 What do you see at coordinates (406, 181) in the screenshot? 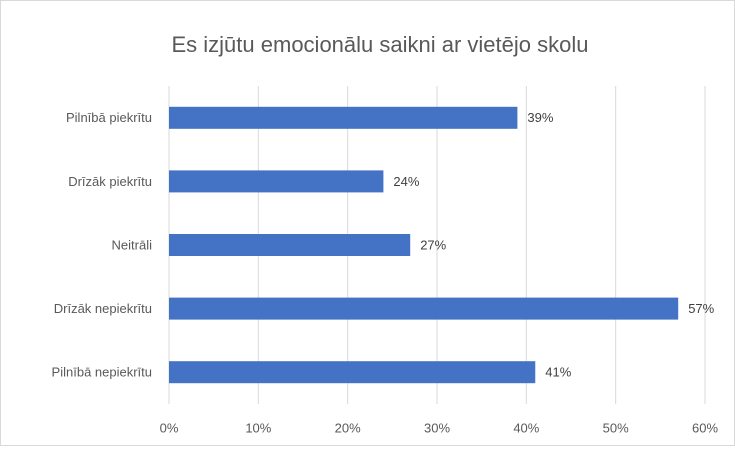
I see `data-label: 24%` at bounding box center [406, 181].